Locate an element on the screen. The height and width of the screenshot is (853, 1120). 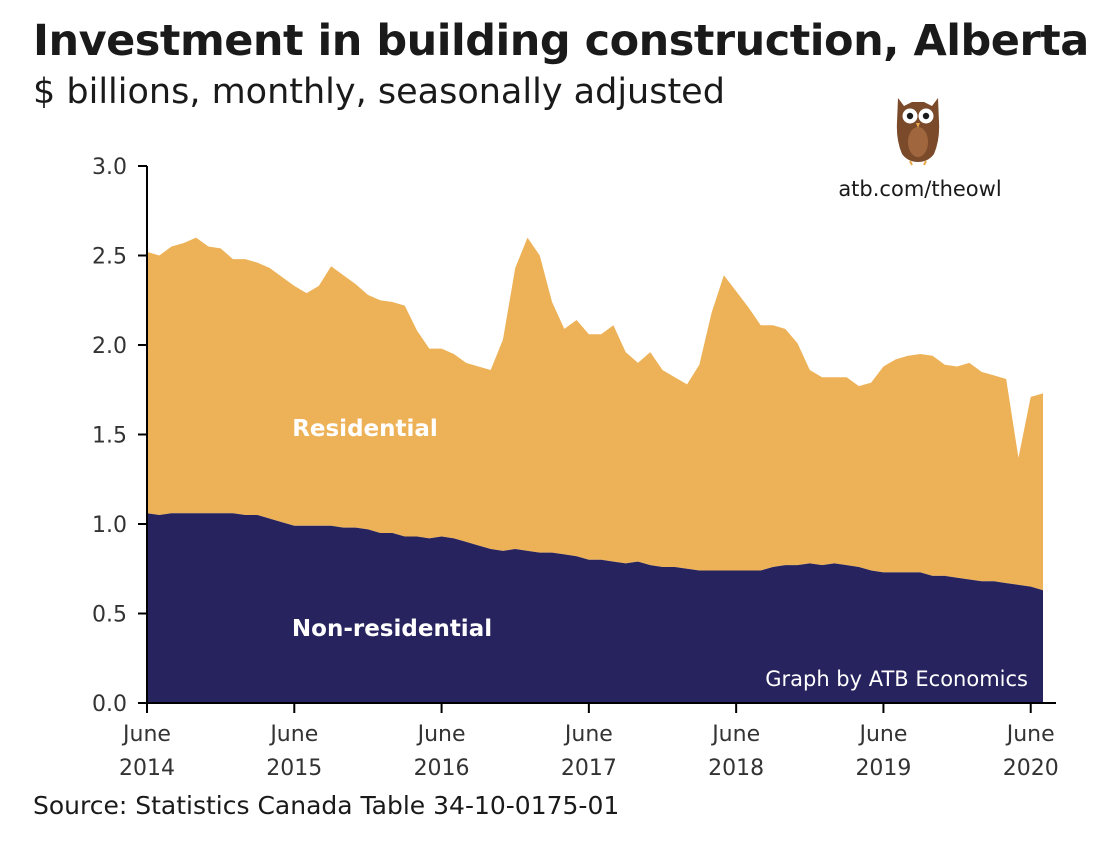
y-tick-label: 2.5 is located at coordinates (109, 257).